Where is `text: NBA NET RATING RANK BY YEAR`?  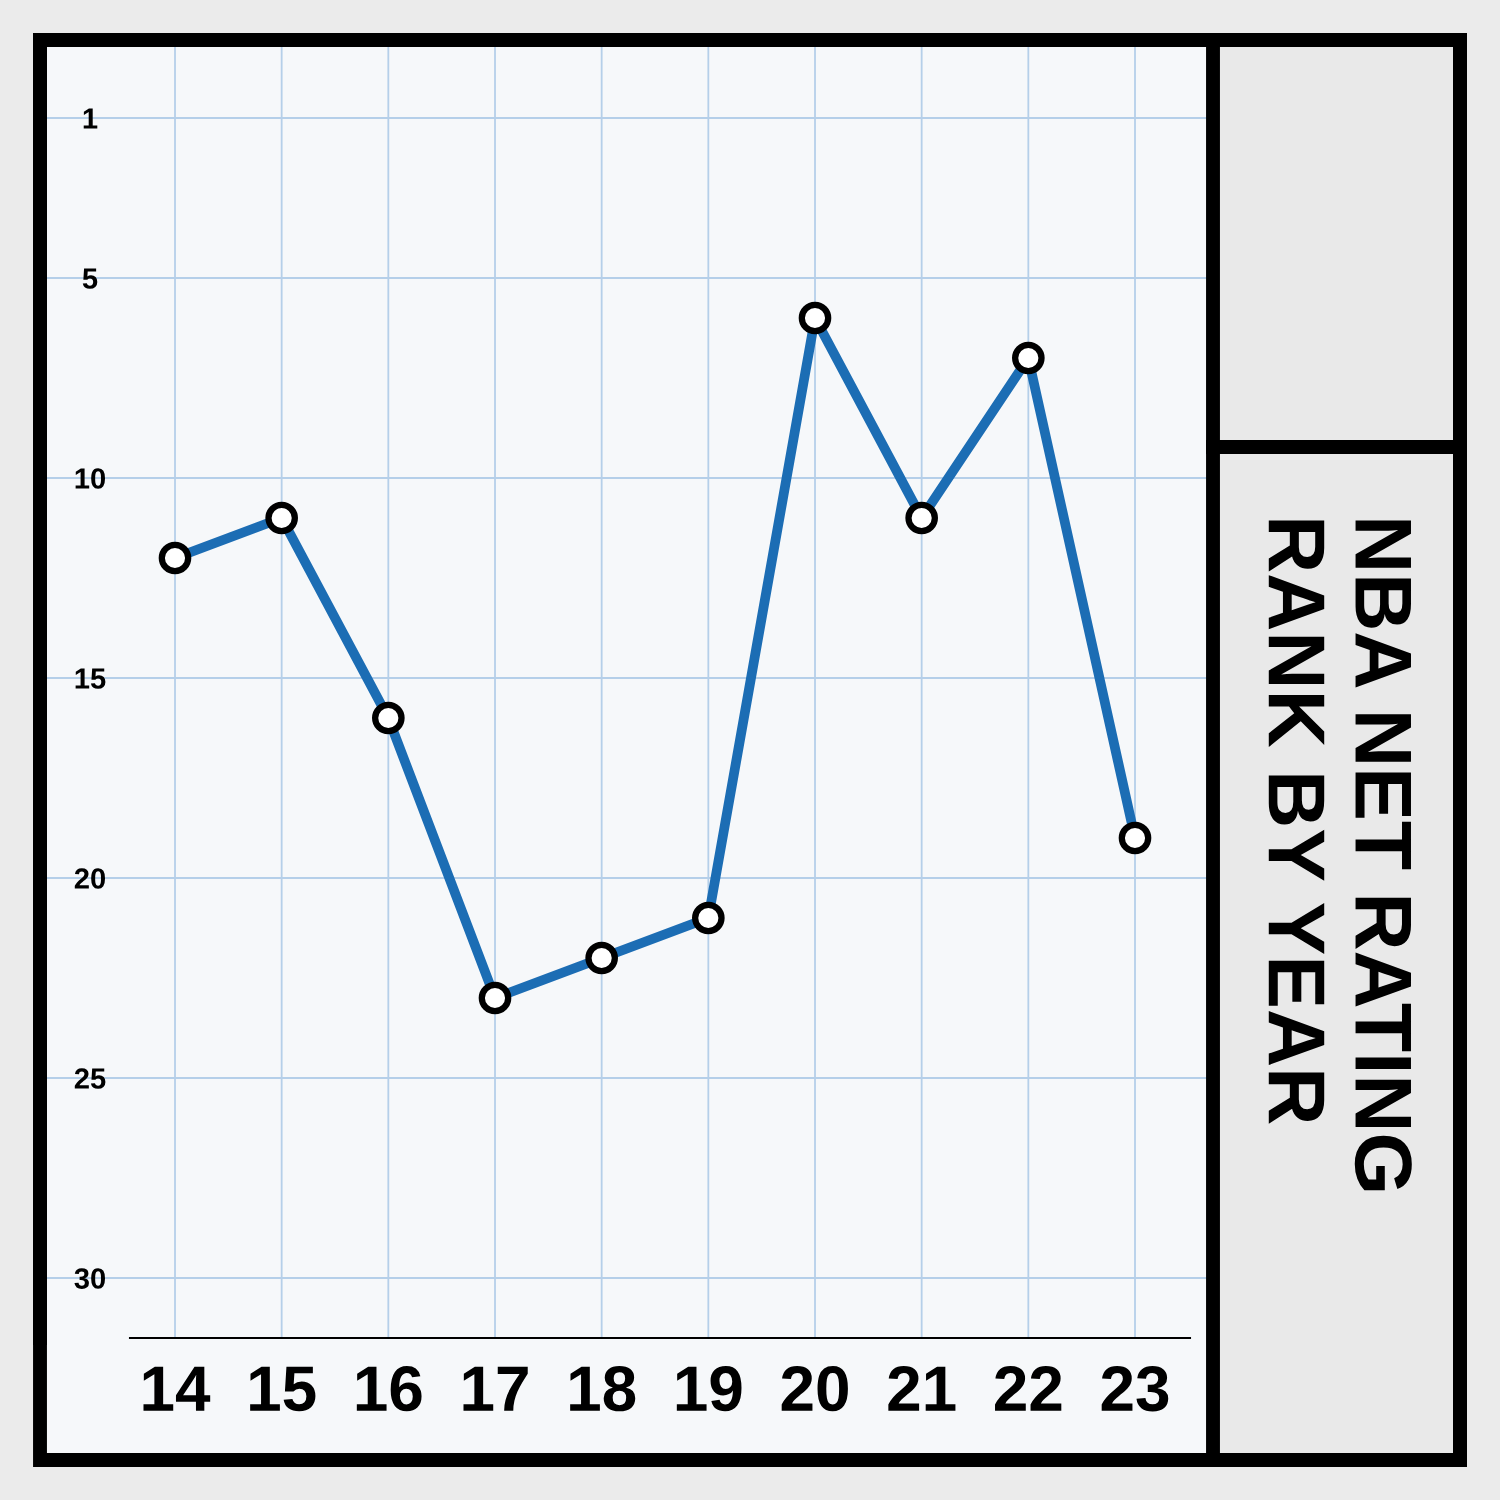 text: NBA NET RATING RANK BY YEAR is located at coordinates (1340, 855).